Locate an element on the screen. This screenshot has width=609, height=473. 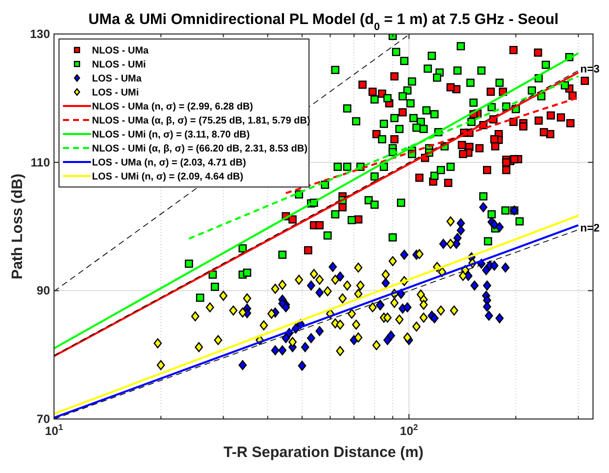
legend-label: NLOS - UMa is located at coordinates (121, 51).